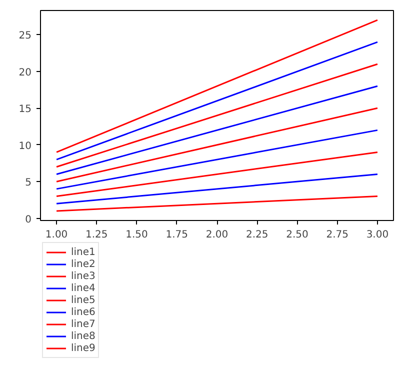  What do you see at coordinates (25, 72) in the screenshot?
I see `y-tick-label: 20` at bounding box center [25, 72].